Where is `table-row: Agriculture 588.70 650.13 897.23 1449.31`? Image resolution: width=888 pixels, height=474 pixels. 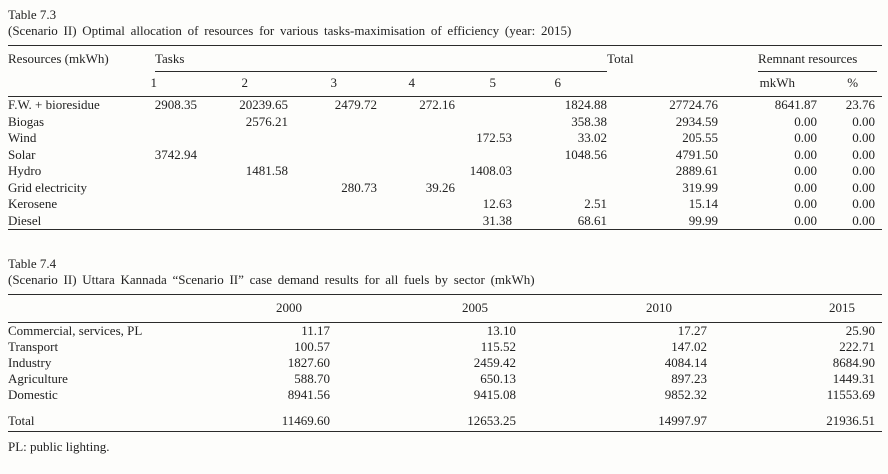
table-row: Agriculture 588.70 650.13 897.23 1449.31 is located at coordinates (445, 379).